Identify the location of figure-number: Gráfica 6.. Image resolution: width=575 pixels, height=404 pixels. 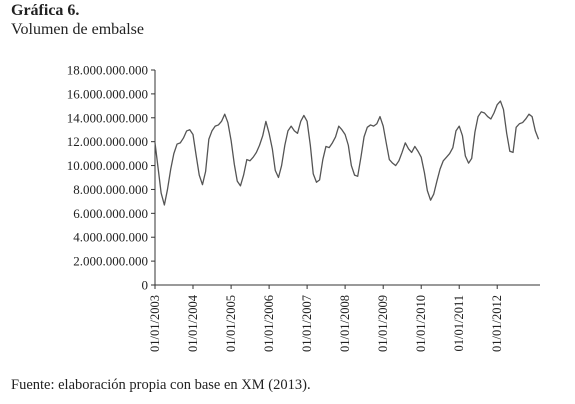
(45, 10).